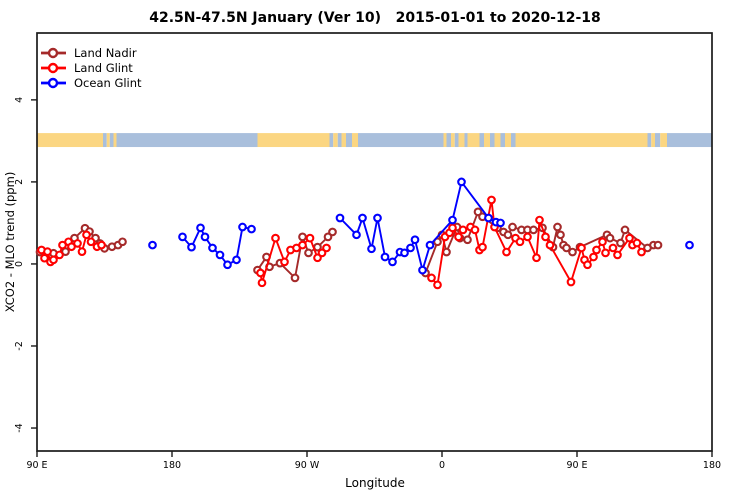 The image size is (750, 500). What do you see at coordinates (105, 53) in the screenshot?
I see `legend-label: Land Nadir` at bounding box center [105, 53].